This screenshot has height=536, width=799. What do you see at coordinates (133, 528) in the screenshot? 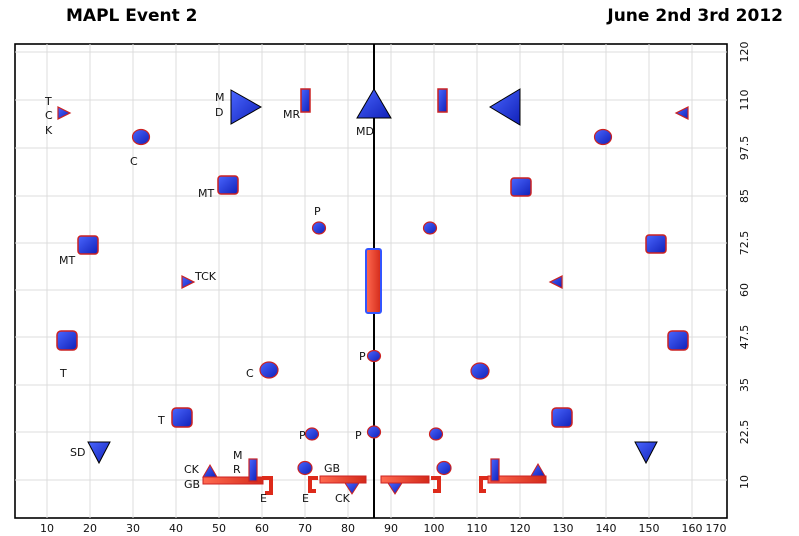
I see `x-tick: 30` at bounding box center [133, 528].